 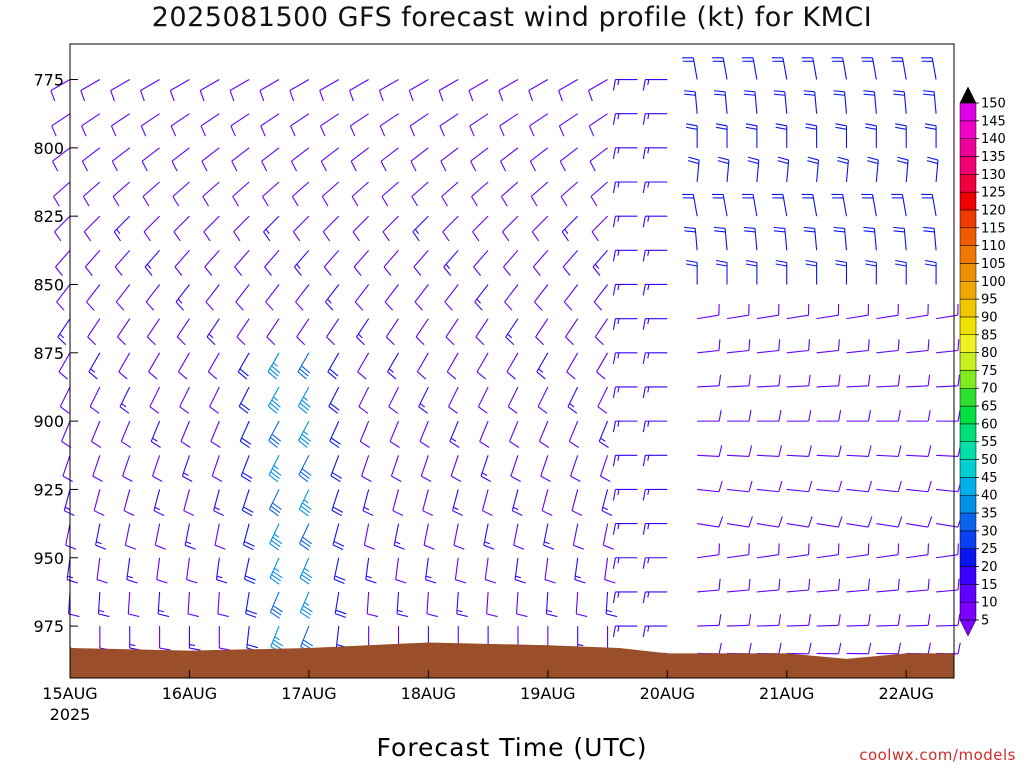 What do you see at coordinates (906, 693) in the screenshot?
I see `x-tick-label: 22AUG` at bounding box center [906, 693].